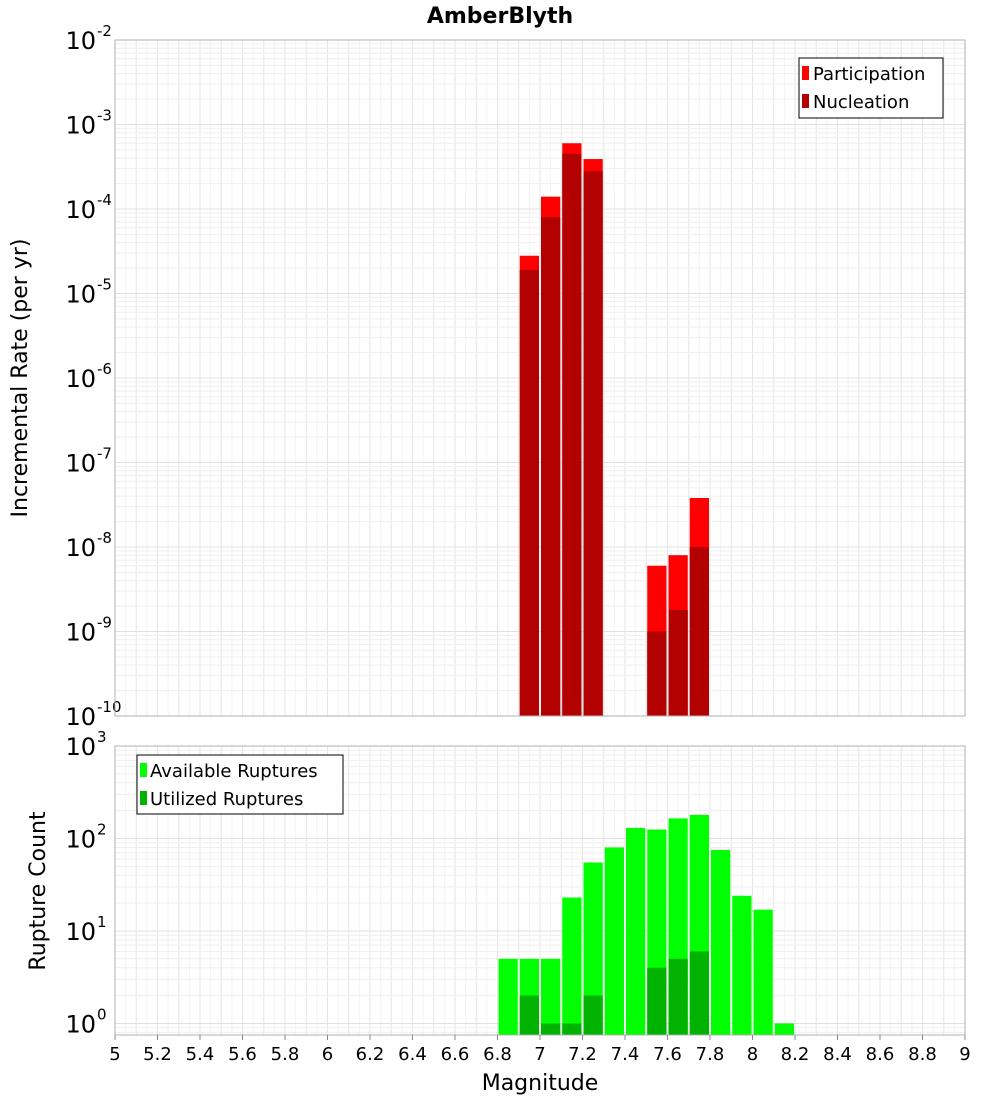 This screenshot has width=1000, height=1100. I want to click on x-axis-label: Magnitude, so click(540, 1083).